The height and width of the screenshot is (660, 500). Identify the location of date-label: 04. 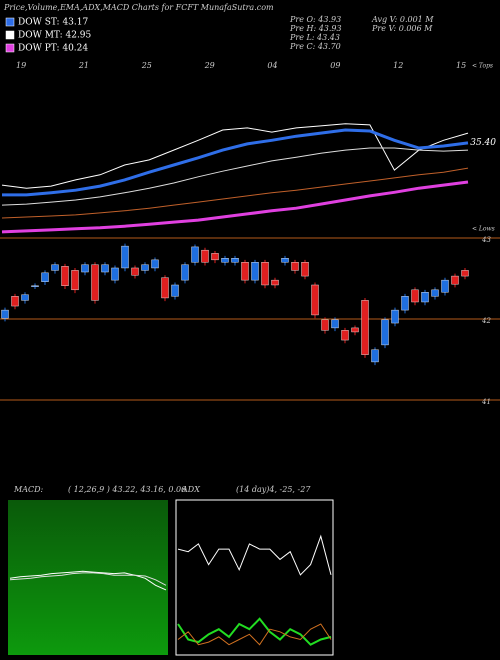
(272, 65).